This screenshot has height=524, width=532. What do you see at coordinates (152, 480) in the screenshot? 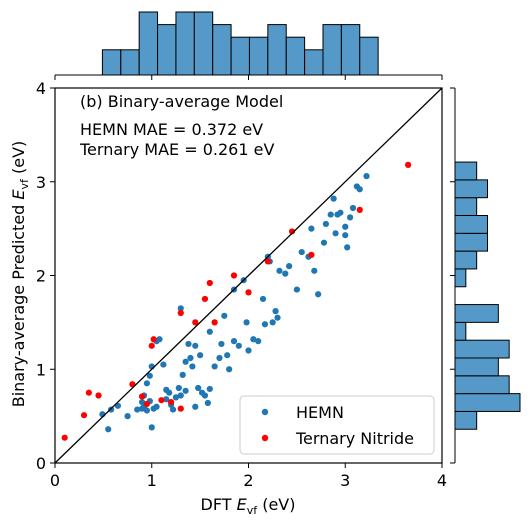
I see `x-tick-label: 1` at bounding box center [152, 480].